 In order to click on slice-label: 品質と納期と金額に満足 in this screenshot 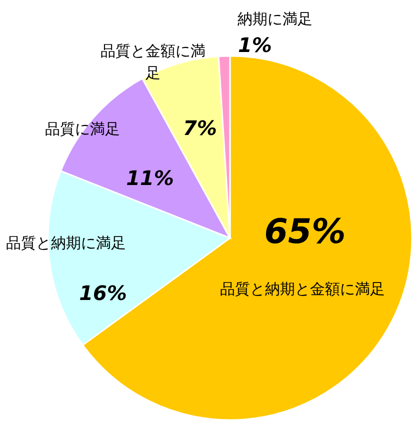, I will do `click(302, 289)`.